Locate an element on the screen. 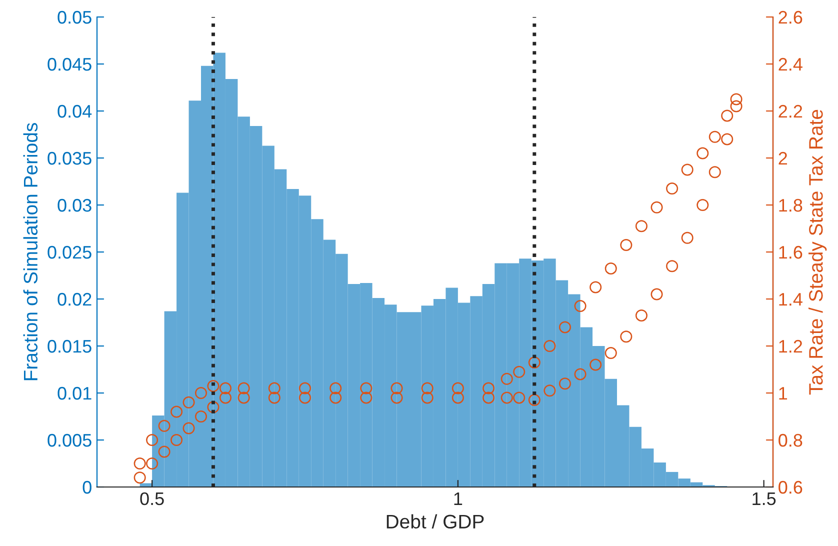 The width and height of the screenshot is (838, 546). y2-tick-label: 1.2 is located at coordinates (790, 346).